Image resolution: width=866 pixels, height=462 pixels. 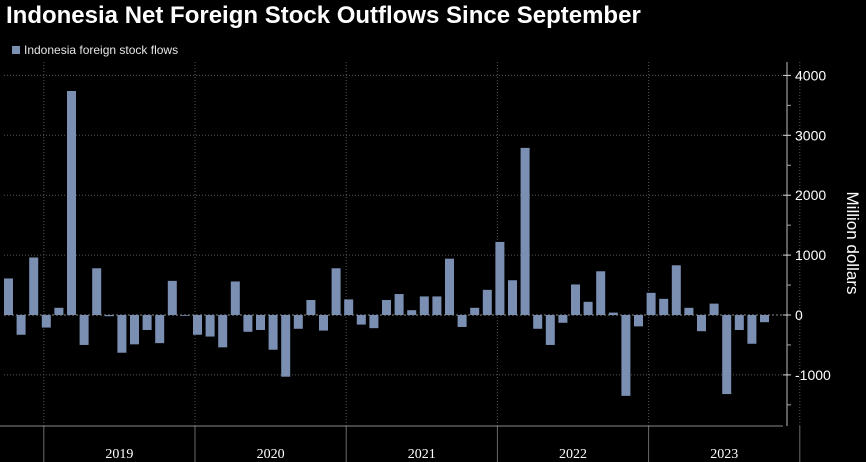 I want to click on x-tick-label: 2020, so click(x=271, y=454).